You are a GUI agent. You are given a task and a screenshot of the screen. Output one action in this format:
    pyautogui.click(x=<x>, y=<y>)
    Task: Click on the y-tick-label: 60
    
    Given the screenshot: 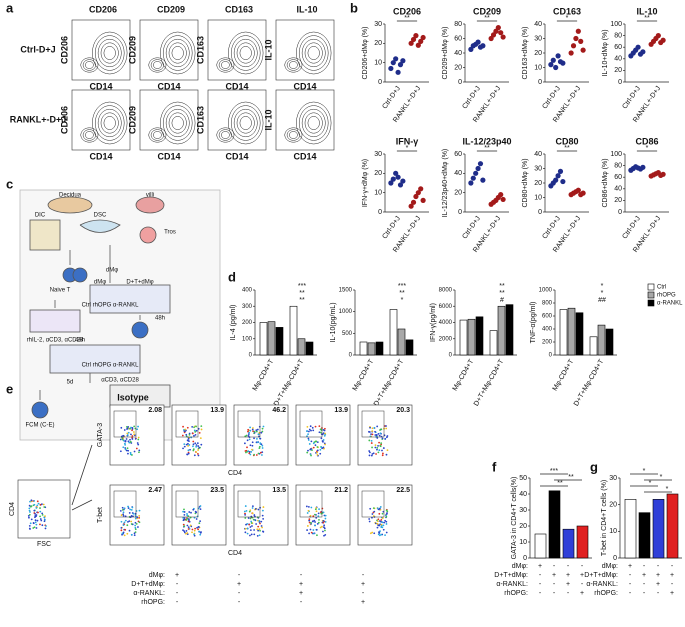 What is the action you would take?
    pyautogui.click(x=618, y=177)
    